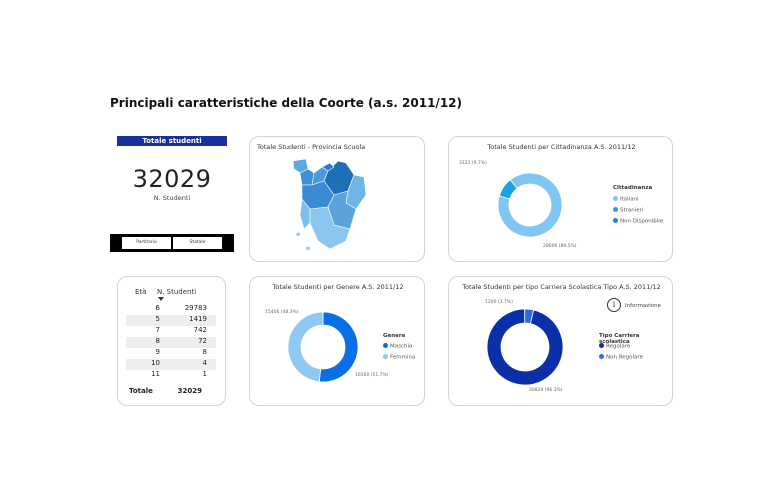 This screenshot has width=768, height=500. I want to click on legend-item-non-regolare: Non Regolare, so click(621, 357).